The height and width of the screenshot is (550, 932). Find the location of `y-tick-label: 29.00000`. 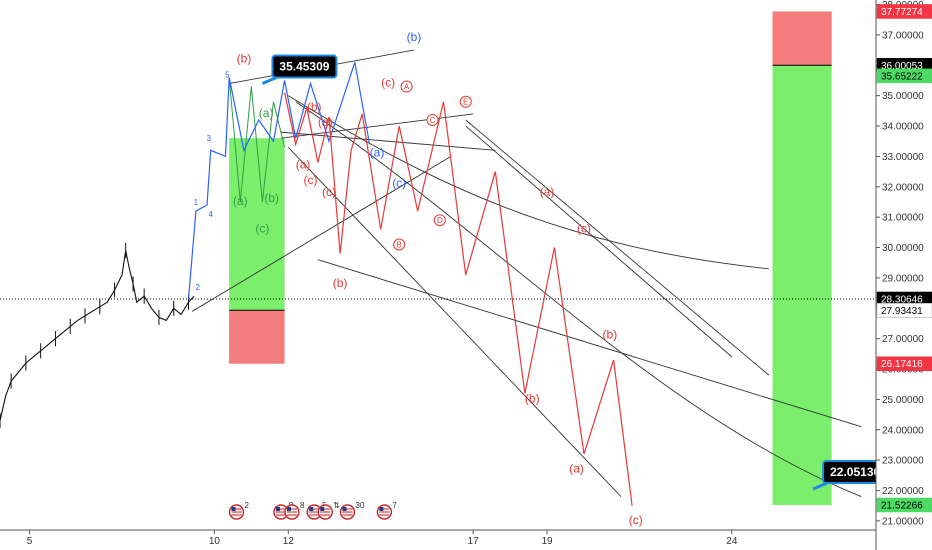

y-tick-label: 29.00000 is located at coordinates (903, 278).